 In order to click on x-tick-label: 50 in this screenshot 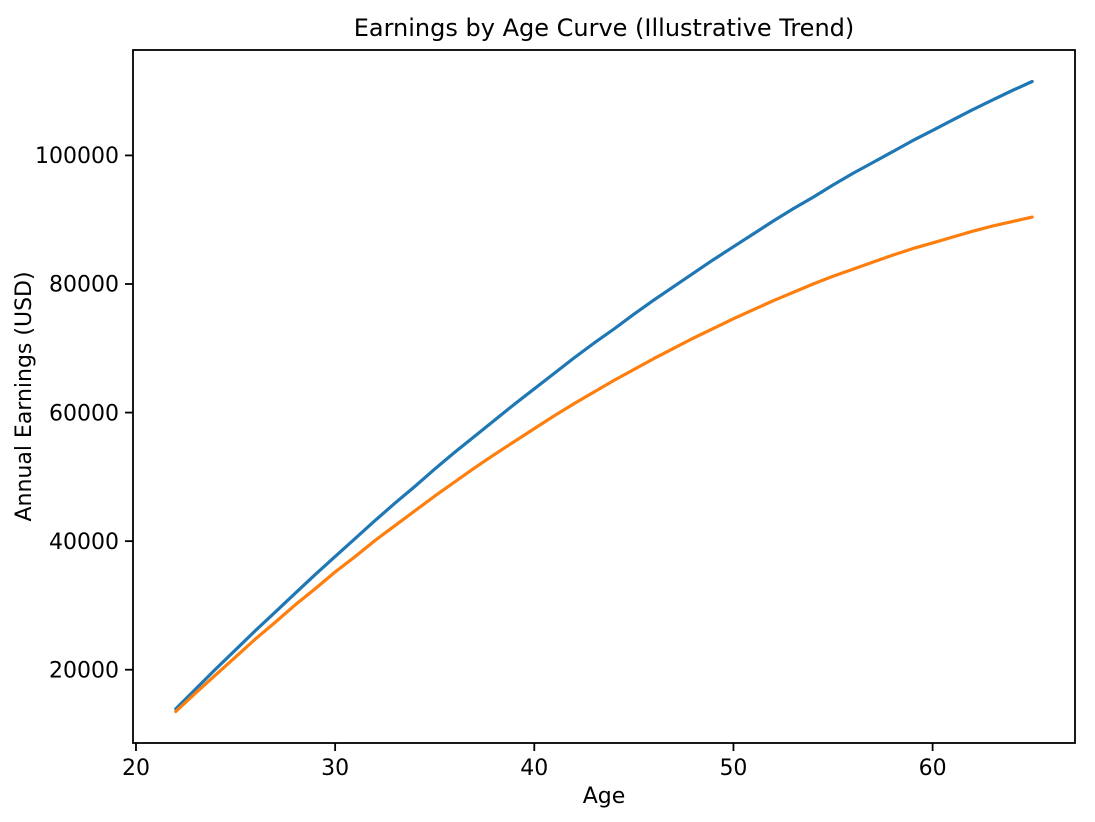, I will do `click(733, 768)`.